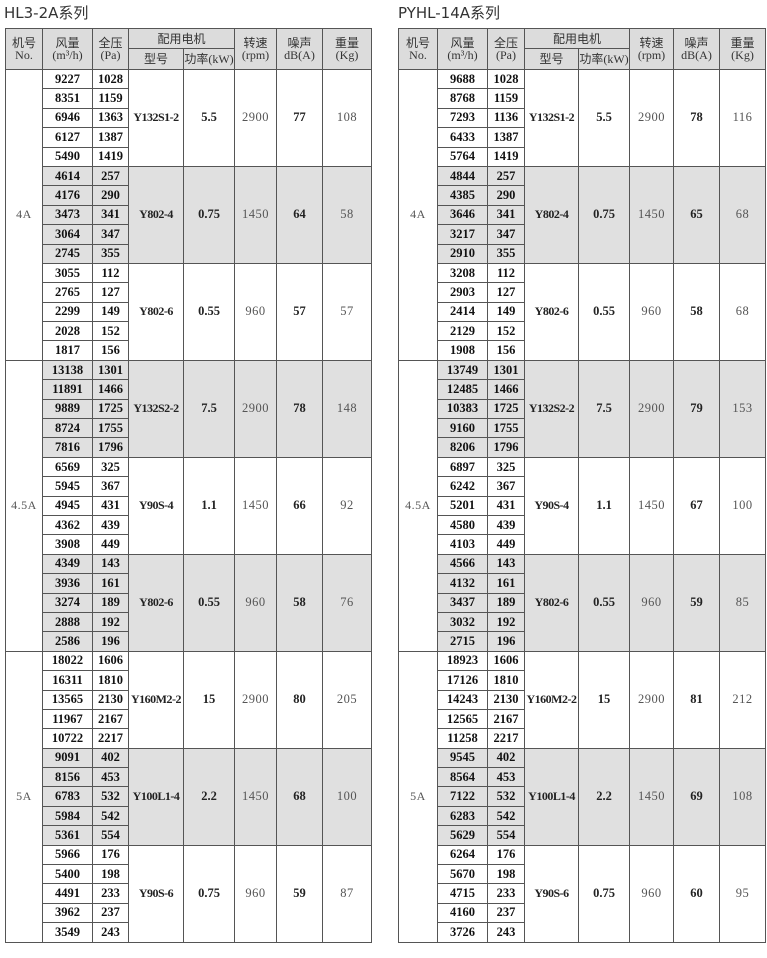 This screenshot has width=767, height=958. What do you see at coordinates (347, 408) in the screenshot?
I see `weight-cell: 148` at bounding box center [347, 408].